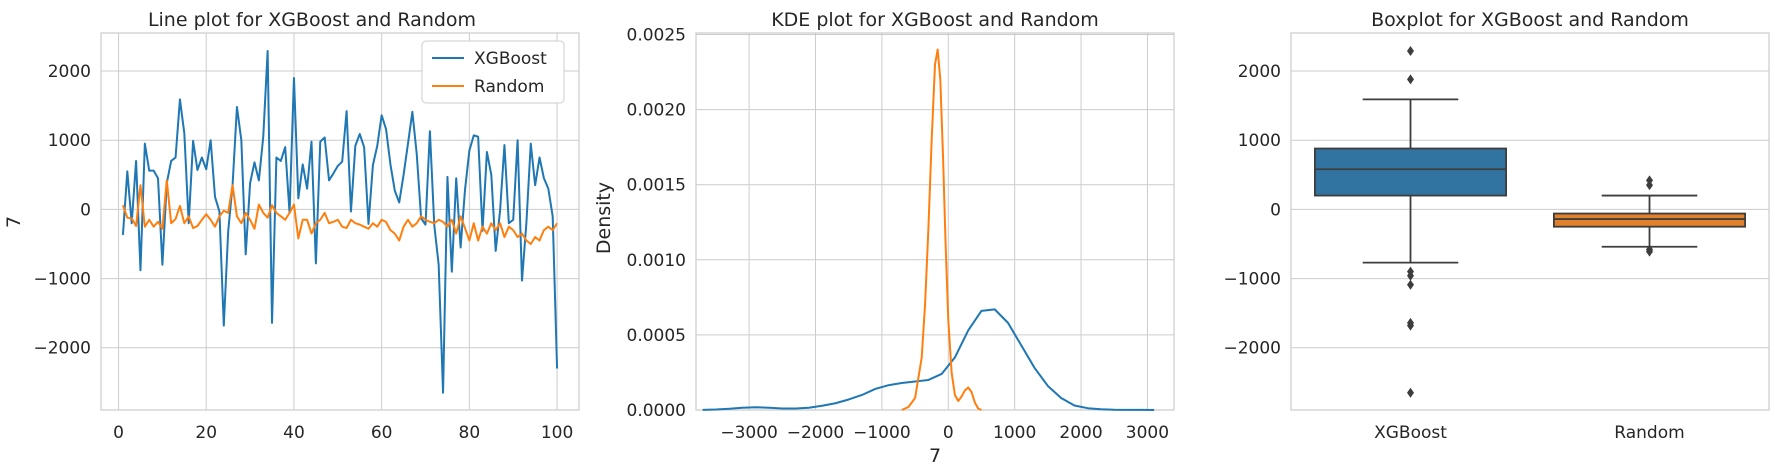 The width and height of the screenshot is (1775, 475). I want to click on x-tick-label: Random, so click(1649, 433).